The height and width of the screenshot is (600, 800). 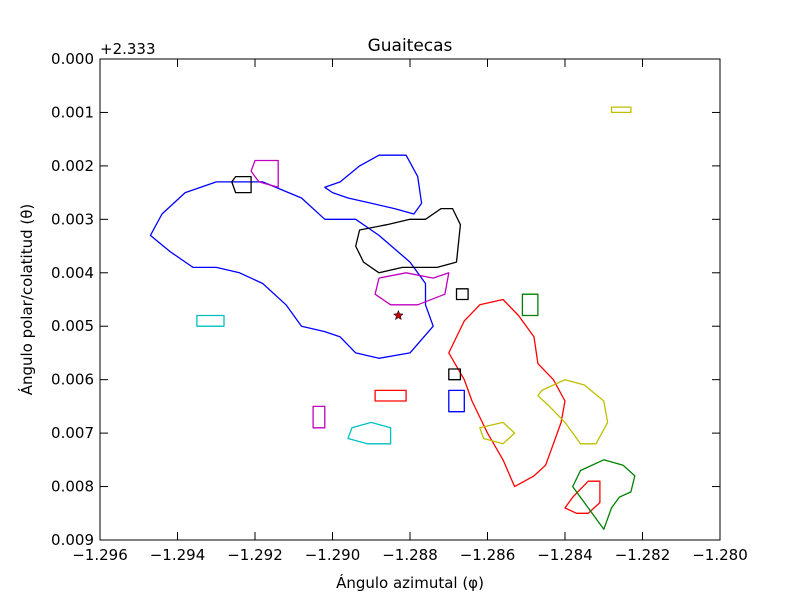 What do you see at coordinates (72, 487) in the screenshot?
I see `y-tick-label: 0.008` at bounding box center [72, 487].